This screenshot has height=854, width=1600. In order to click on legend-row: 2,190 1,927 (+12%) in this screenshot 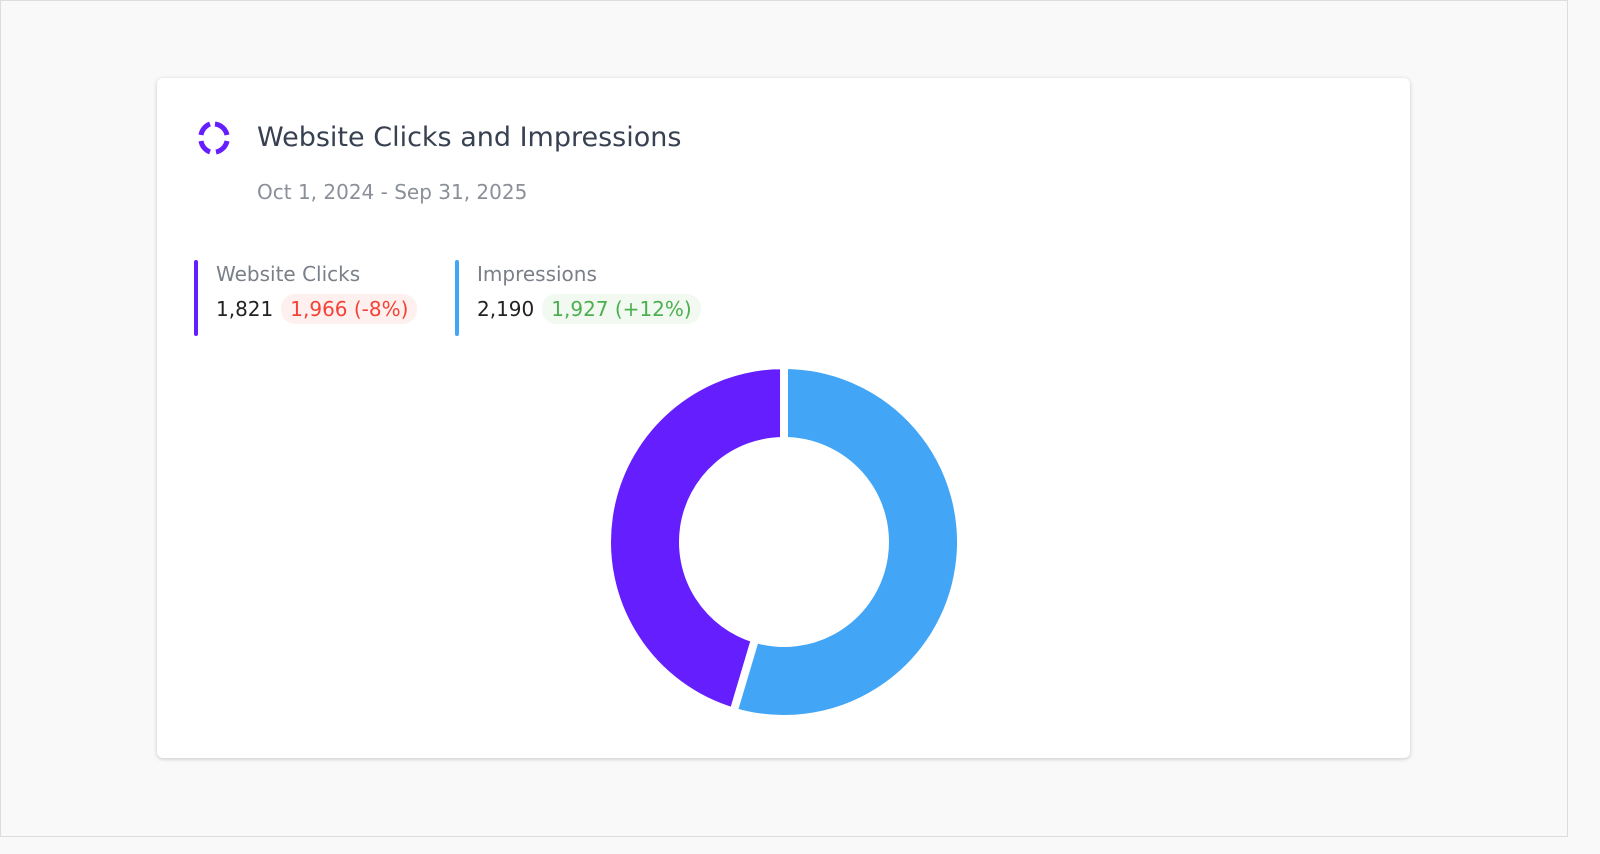, I will do `click(589, 309)`.